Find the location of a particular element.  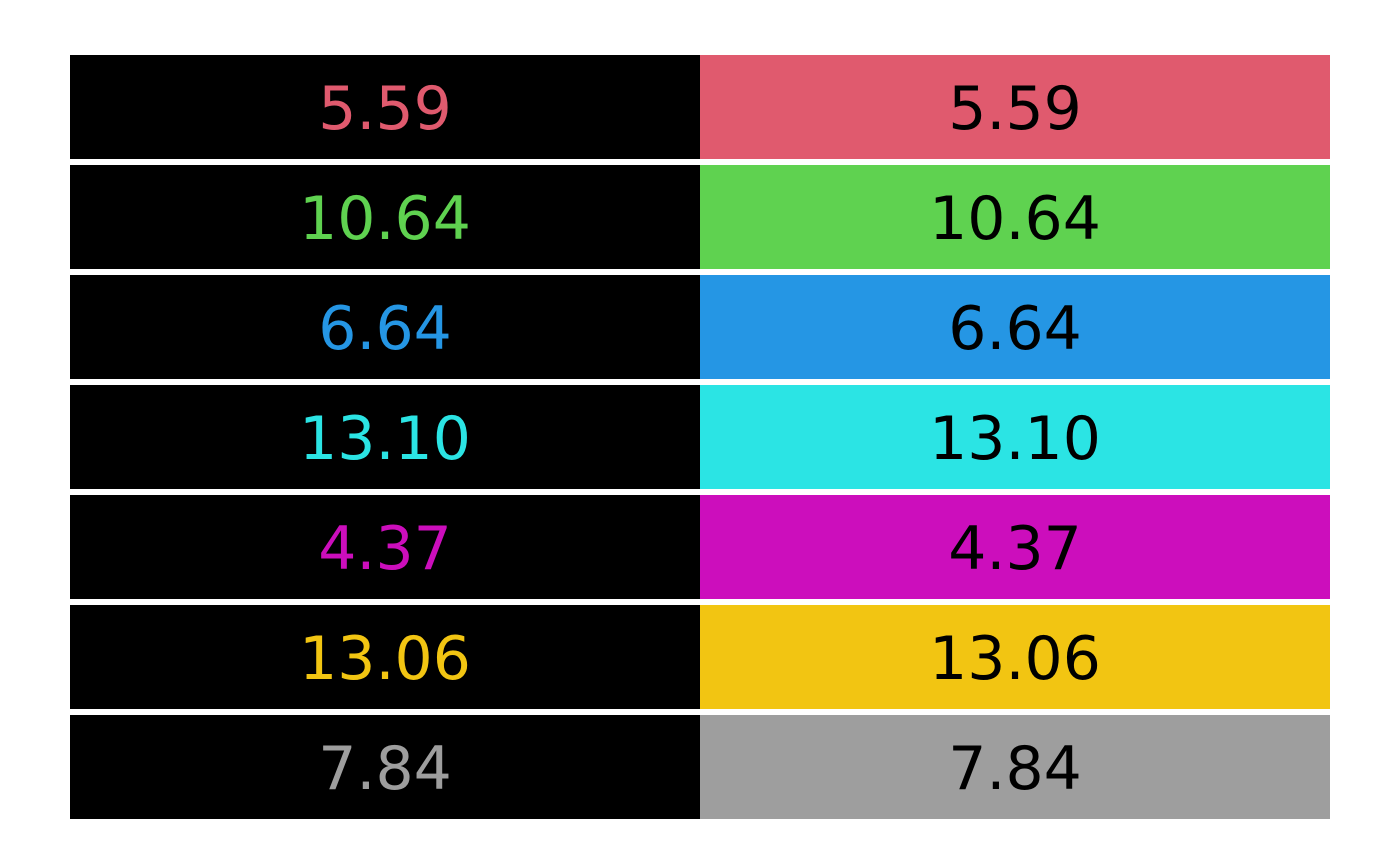

value-cell-dark: 5.59 is located at coordinates (385, 107).